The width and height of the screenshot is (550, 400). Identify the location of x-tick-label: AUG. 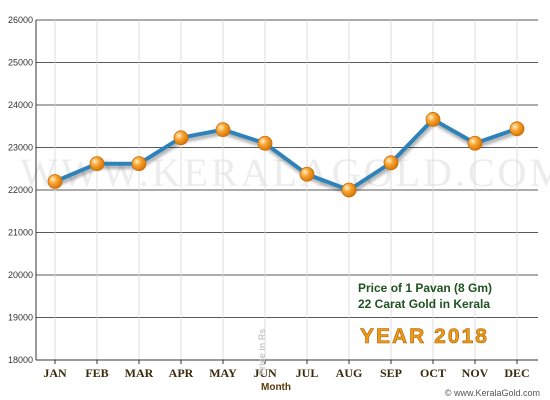
(349, 373).